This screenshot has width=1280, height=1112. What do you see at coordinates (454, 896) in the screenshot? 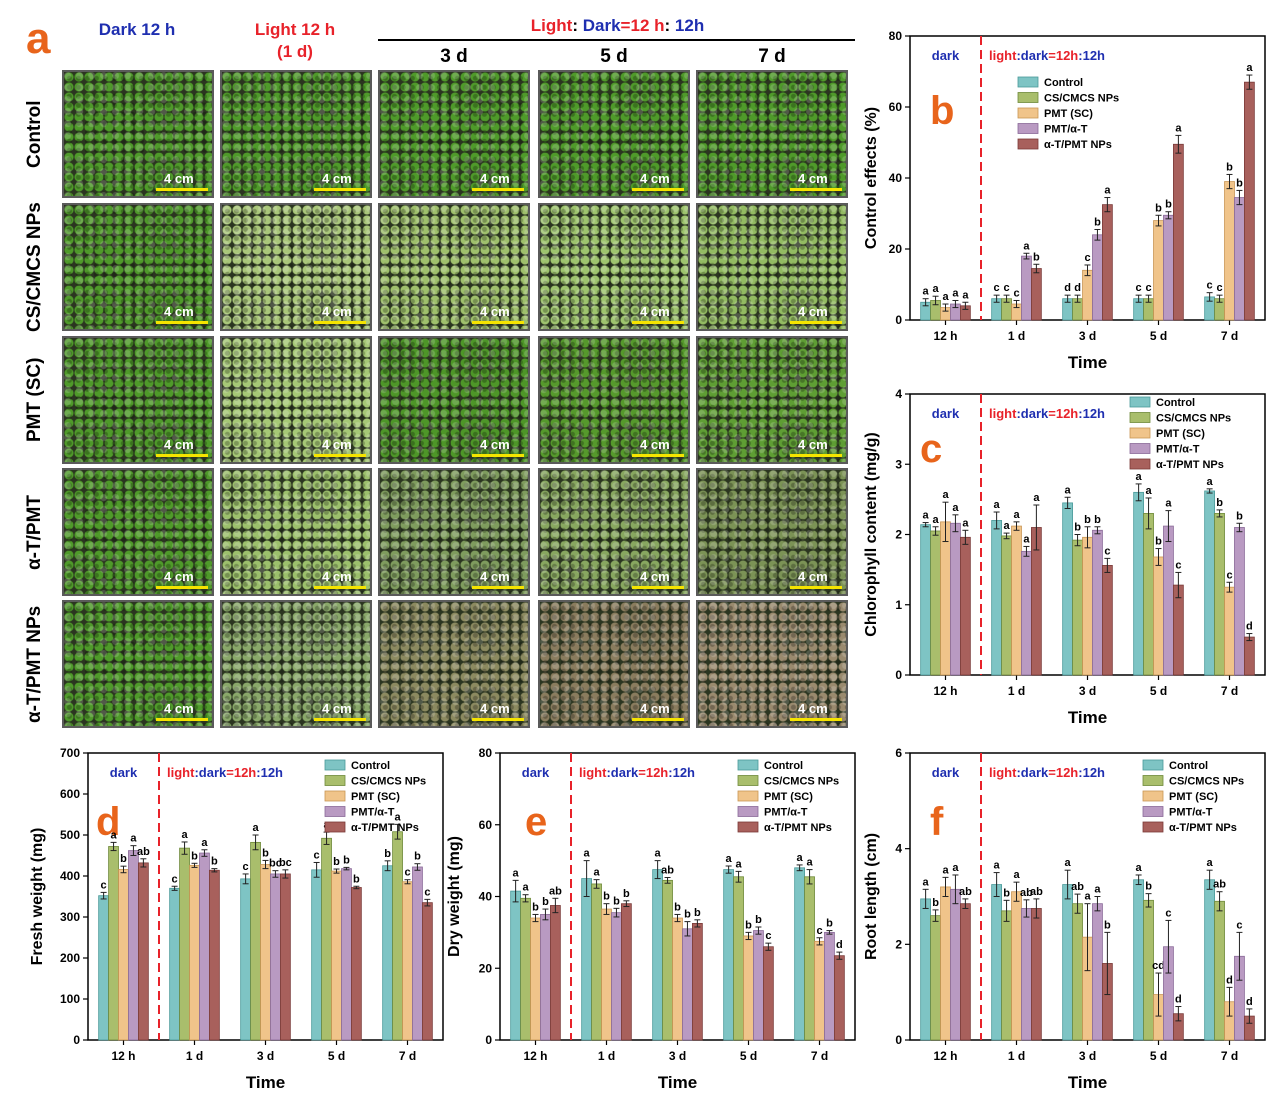
I see `y-axis-label: Dry weight (mg)` at bounding box center [454, 896].